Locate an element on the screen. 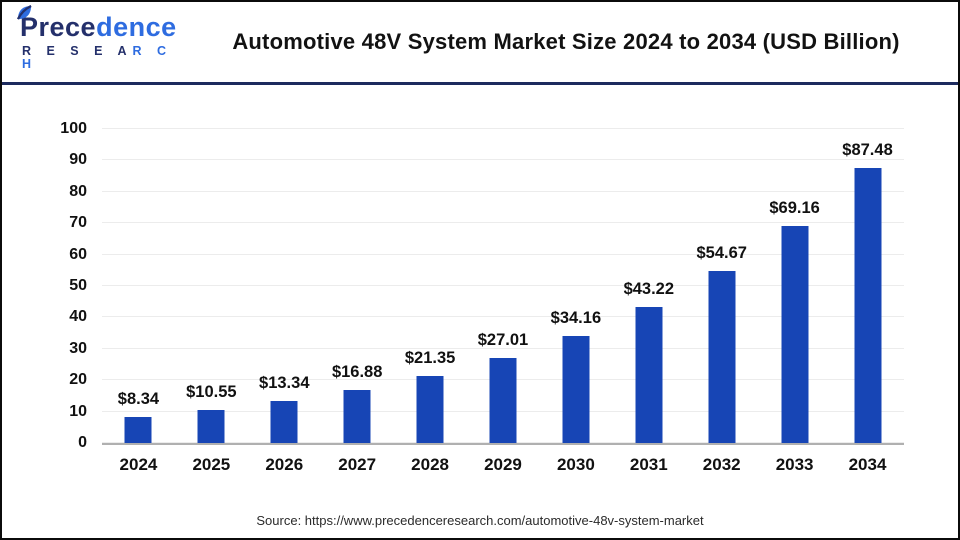 The height and width of the screenshot is (540, 960). bar-value-label-2031: $43.22 is located at coordinates (649, 289).